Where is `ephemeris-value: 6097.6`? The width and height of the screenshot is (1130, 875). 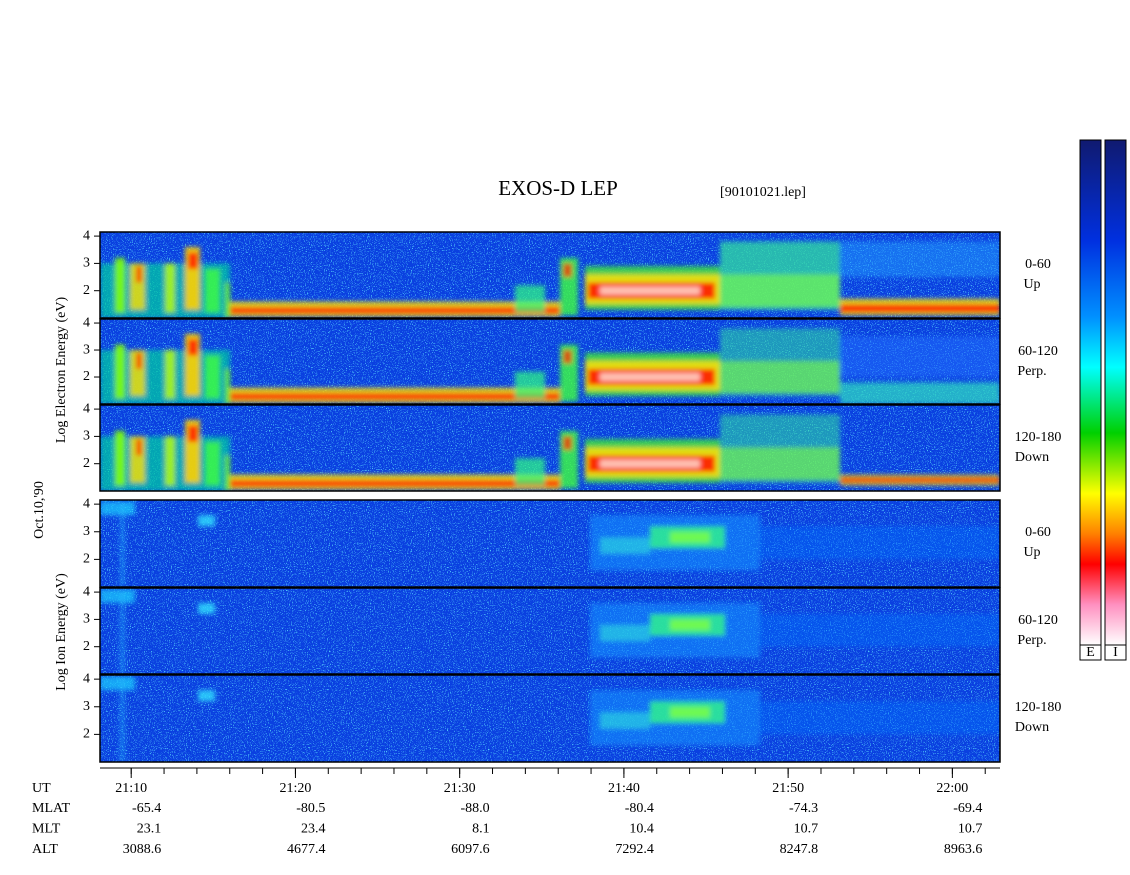 ephemeris-value: 6097.6 is located at coordinates (470, 849).